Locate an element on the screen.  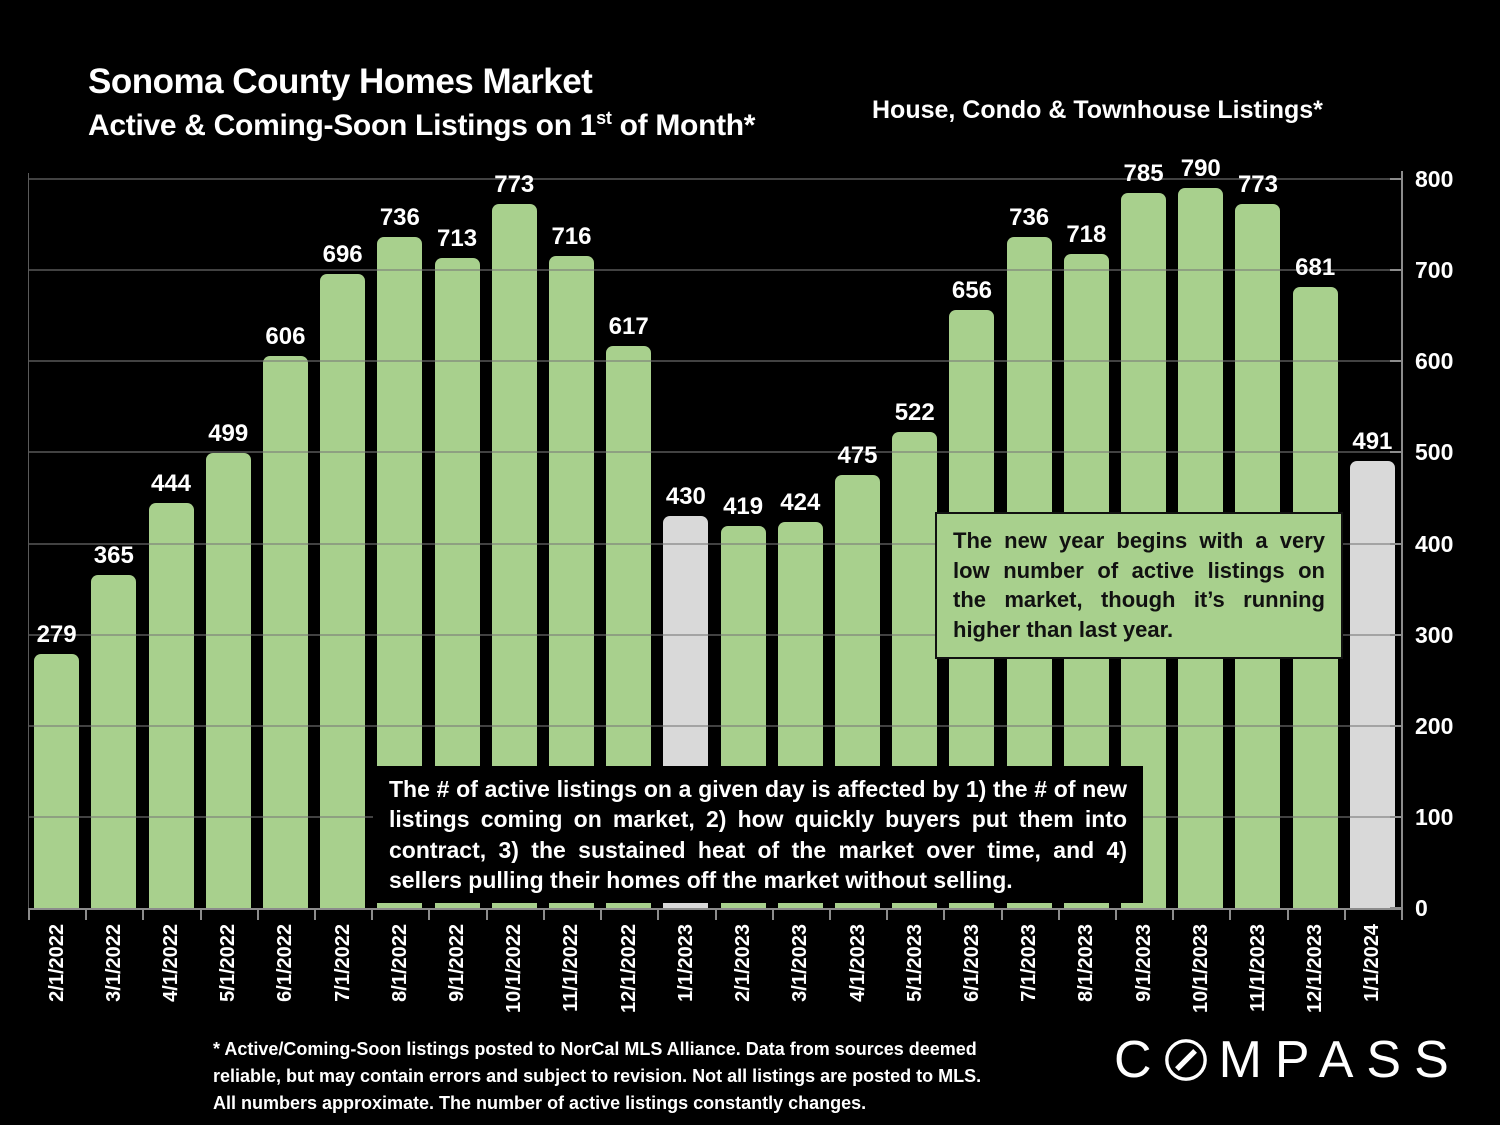
x-axis-label-3/1/2023: 3/1/2023 is located at coordinates (800, 986).